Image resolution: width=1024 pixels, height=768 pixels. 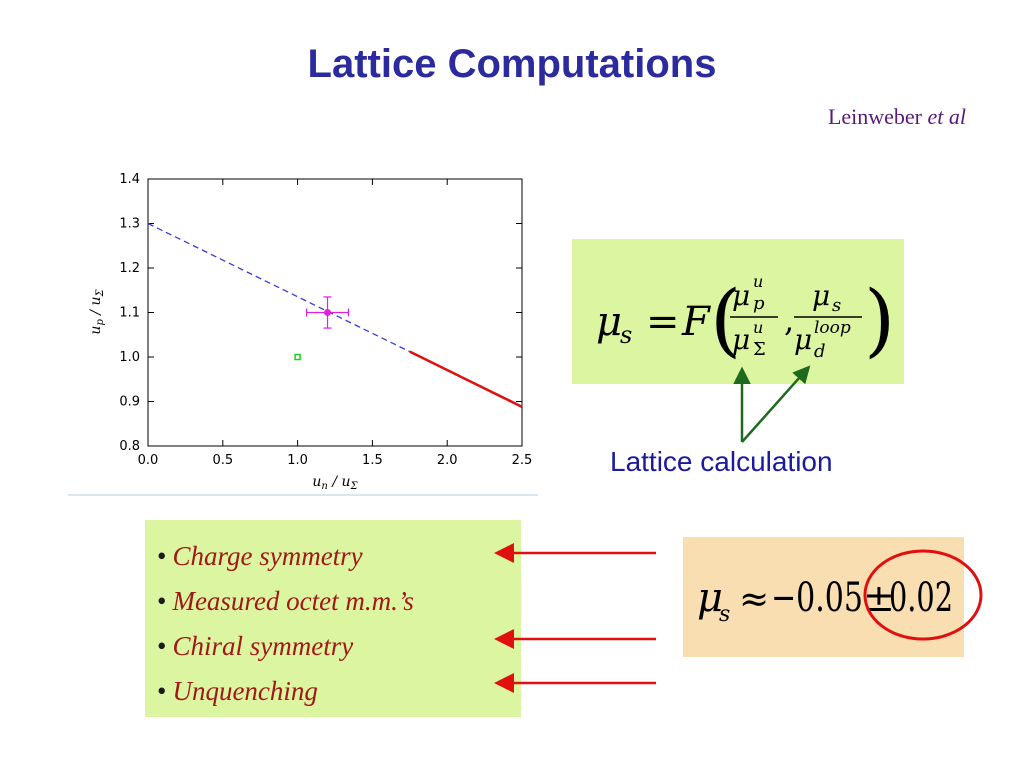 I want to click on frac2-den: μ, so click(x=803, y=339).